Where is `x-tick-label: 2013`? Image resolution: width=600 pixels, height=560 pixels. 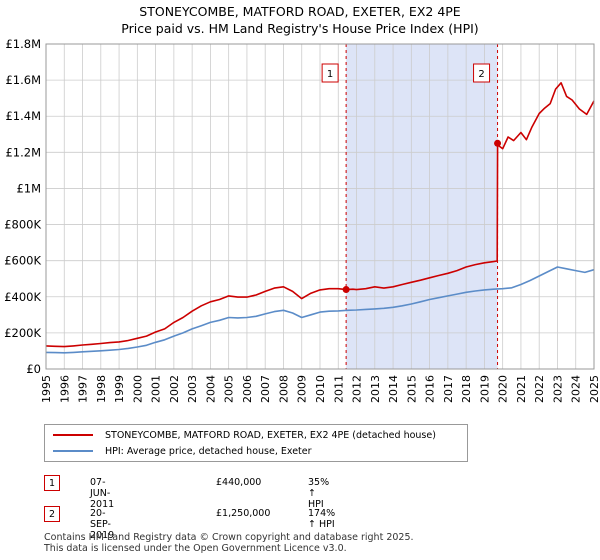 x-tick-label: 2013 is located at coordinates (375, 389).